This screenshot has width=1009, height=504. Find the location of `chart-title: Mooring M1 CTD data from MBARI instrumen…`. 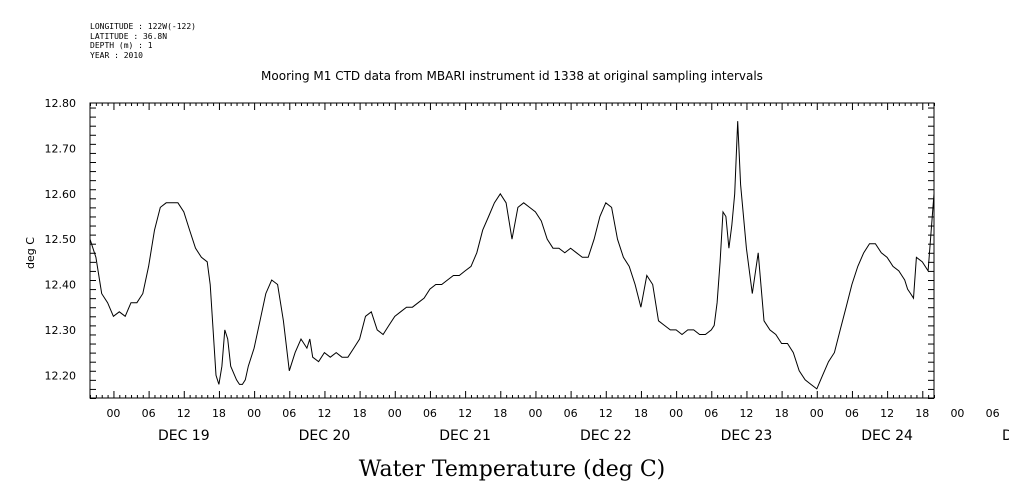

chart-title: Mooring M1 CTD data from MBARI instrumen… is located at coordinates (512, 76).